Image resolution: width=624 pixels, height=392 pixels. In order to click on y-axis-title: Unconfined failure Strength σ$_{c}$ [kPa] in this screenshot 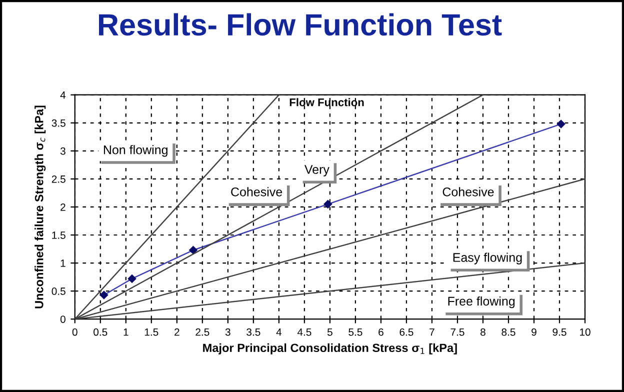, I will do `click(40, 207)`.